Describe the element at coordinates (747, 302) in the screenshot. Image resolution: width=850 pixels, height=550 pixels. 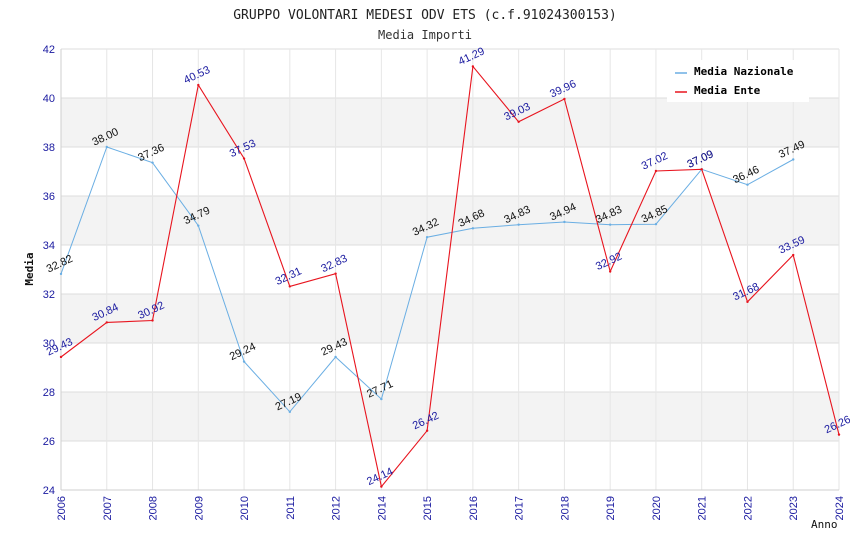
I see `point-ente-2022` at that location.